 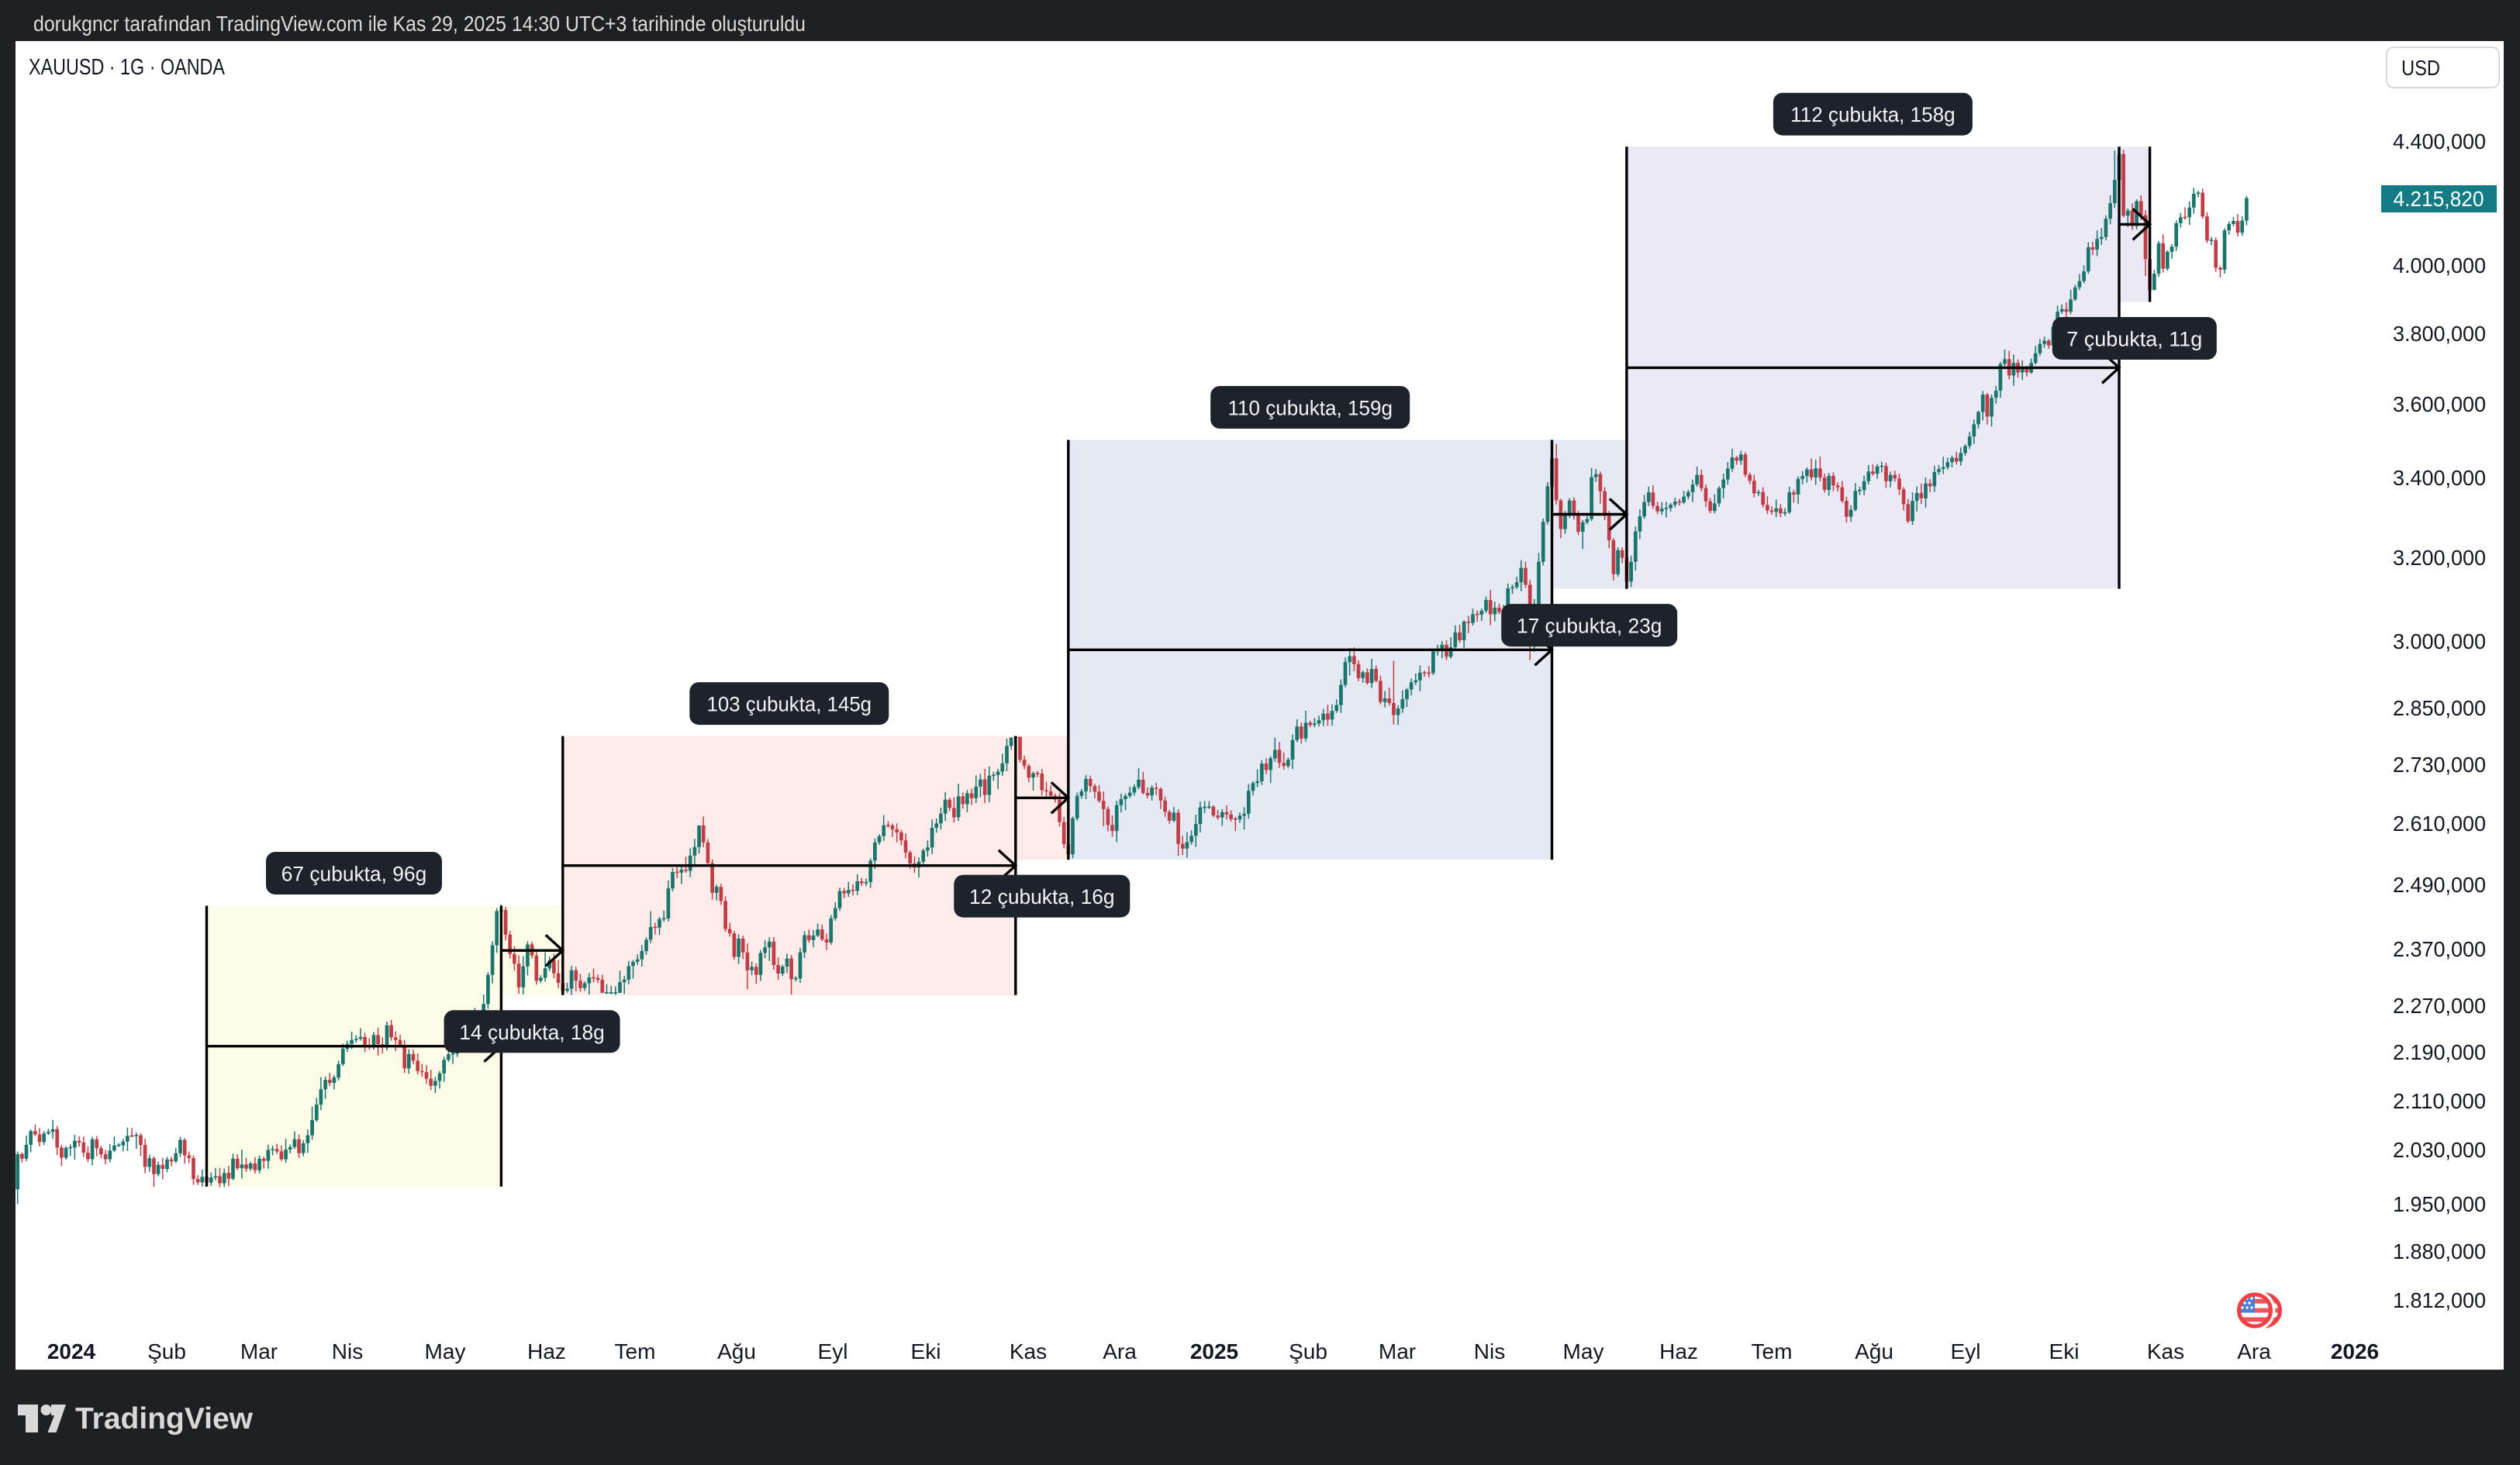 What do you see at coordinates (2420, 68) in the screenshot?
I see `svg-text: USD` at bounding box center [2420, 68].